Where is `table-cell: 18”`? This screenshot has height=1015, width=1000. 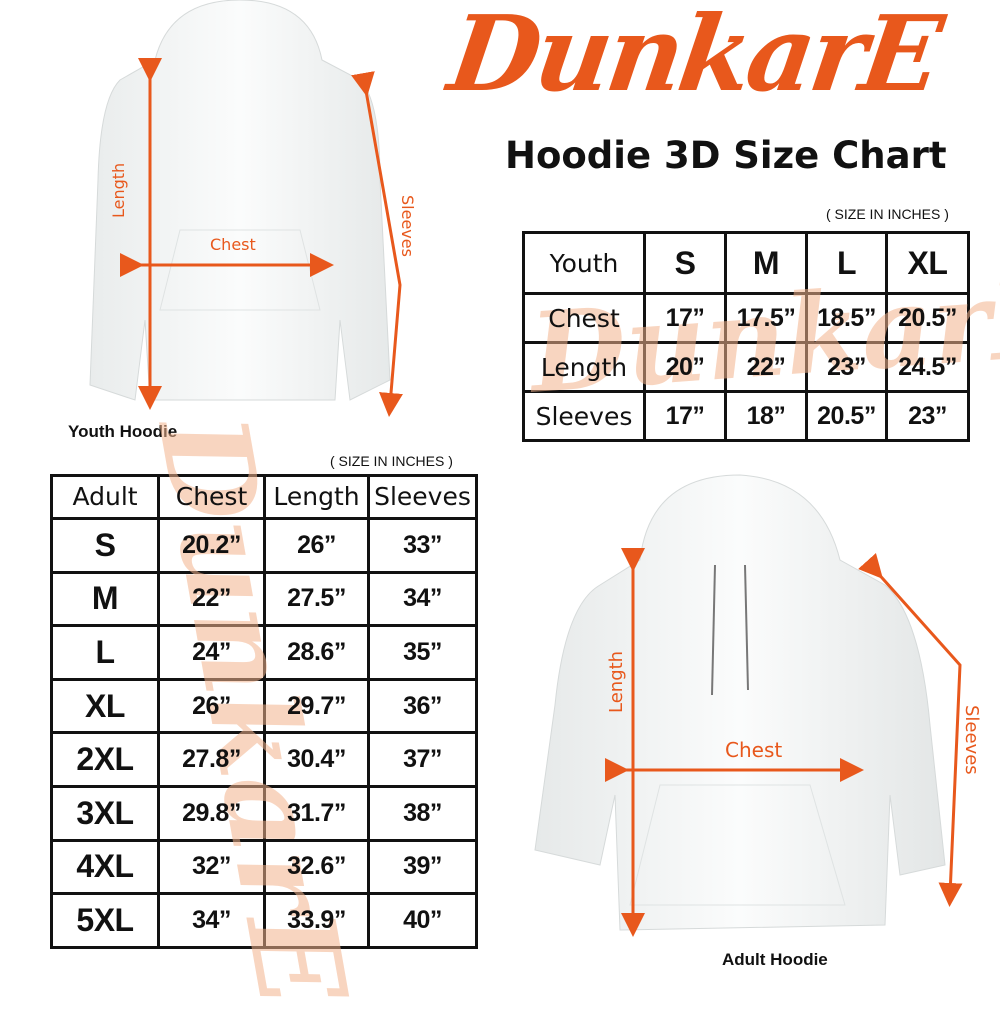
table-cell: 18” is located at coordinates (766, 416).